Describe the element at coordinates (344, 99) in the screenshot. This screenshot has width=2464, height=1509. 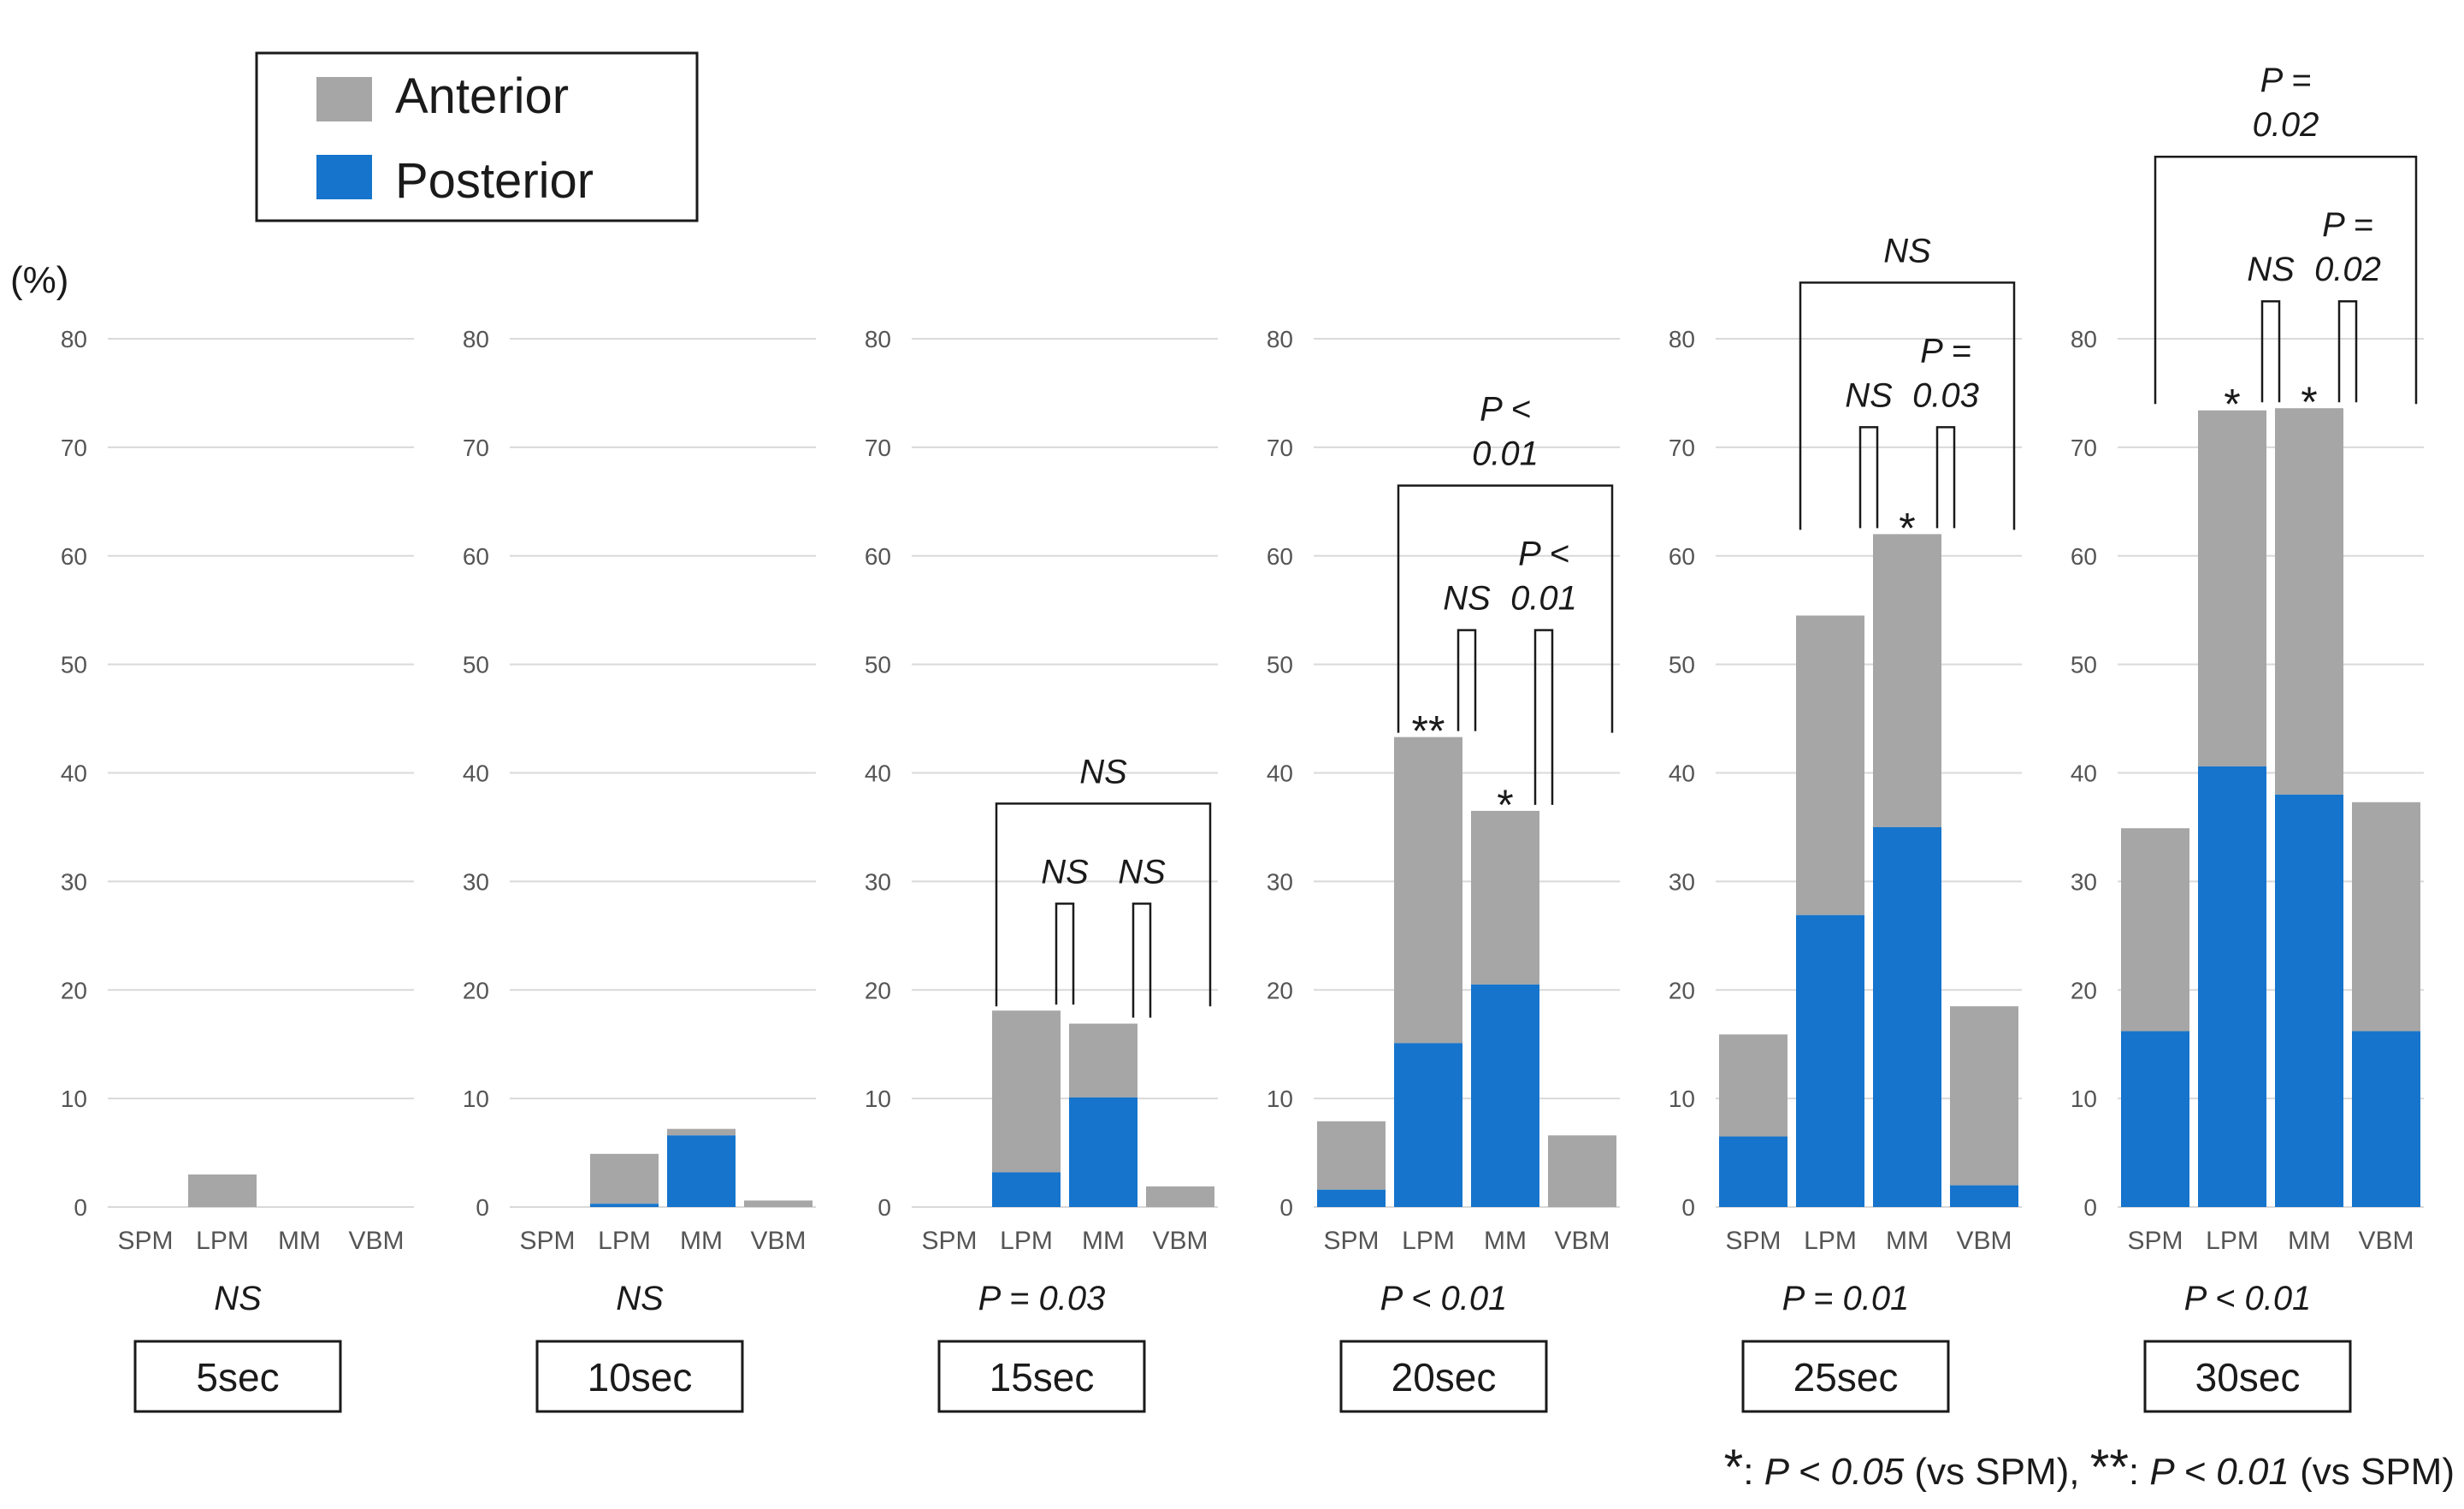
I see `legend-swatch-anterior` at that location.